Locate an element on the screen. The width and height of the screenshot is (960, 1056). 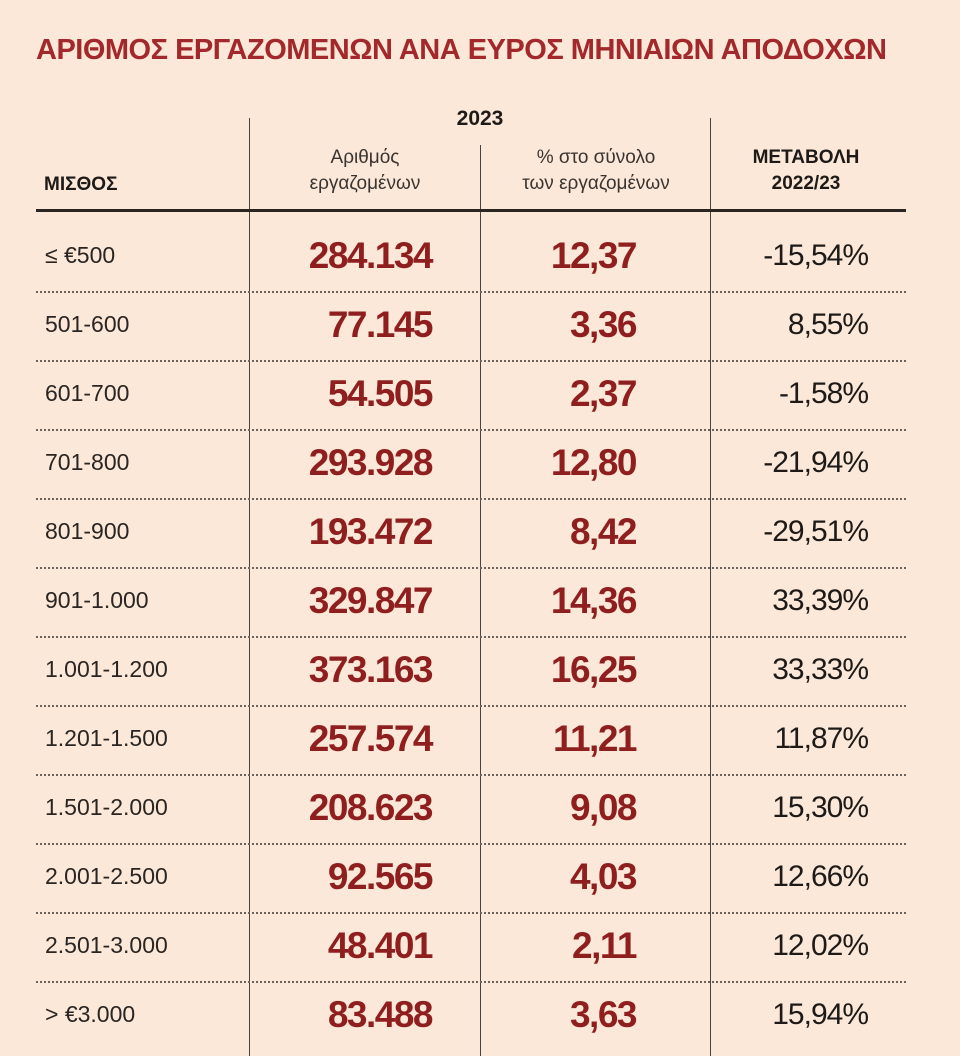
employee-count: 373.163 is located at coordinates (371, 669).